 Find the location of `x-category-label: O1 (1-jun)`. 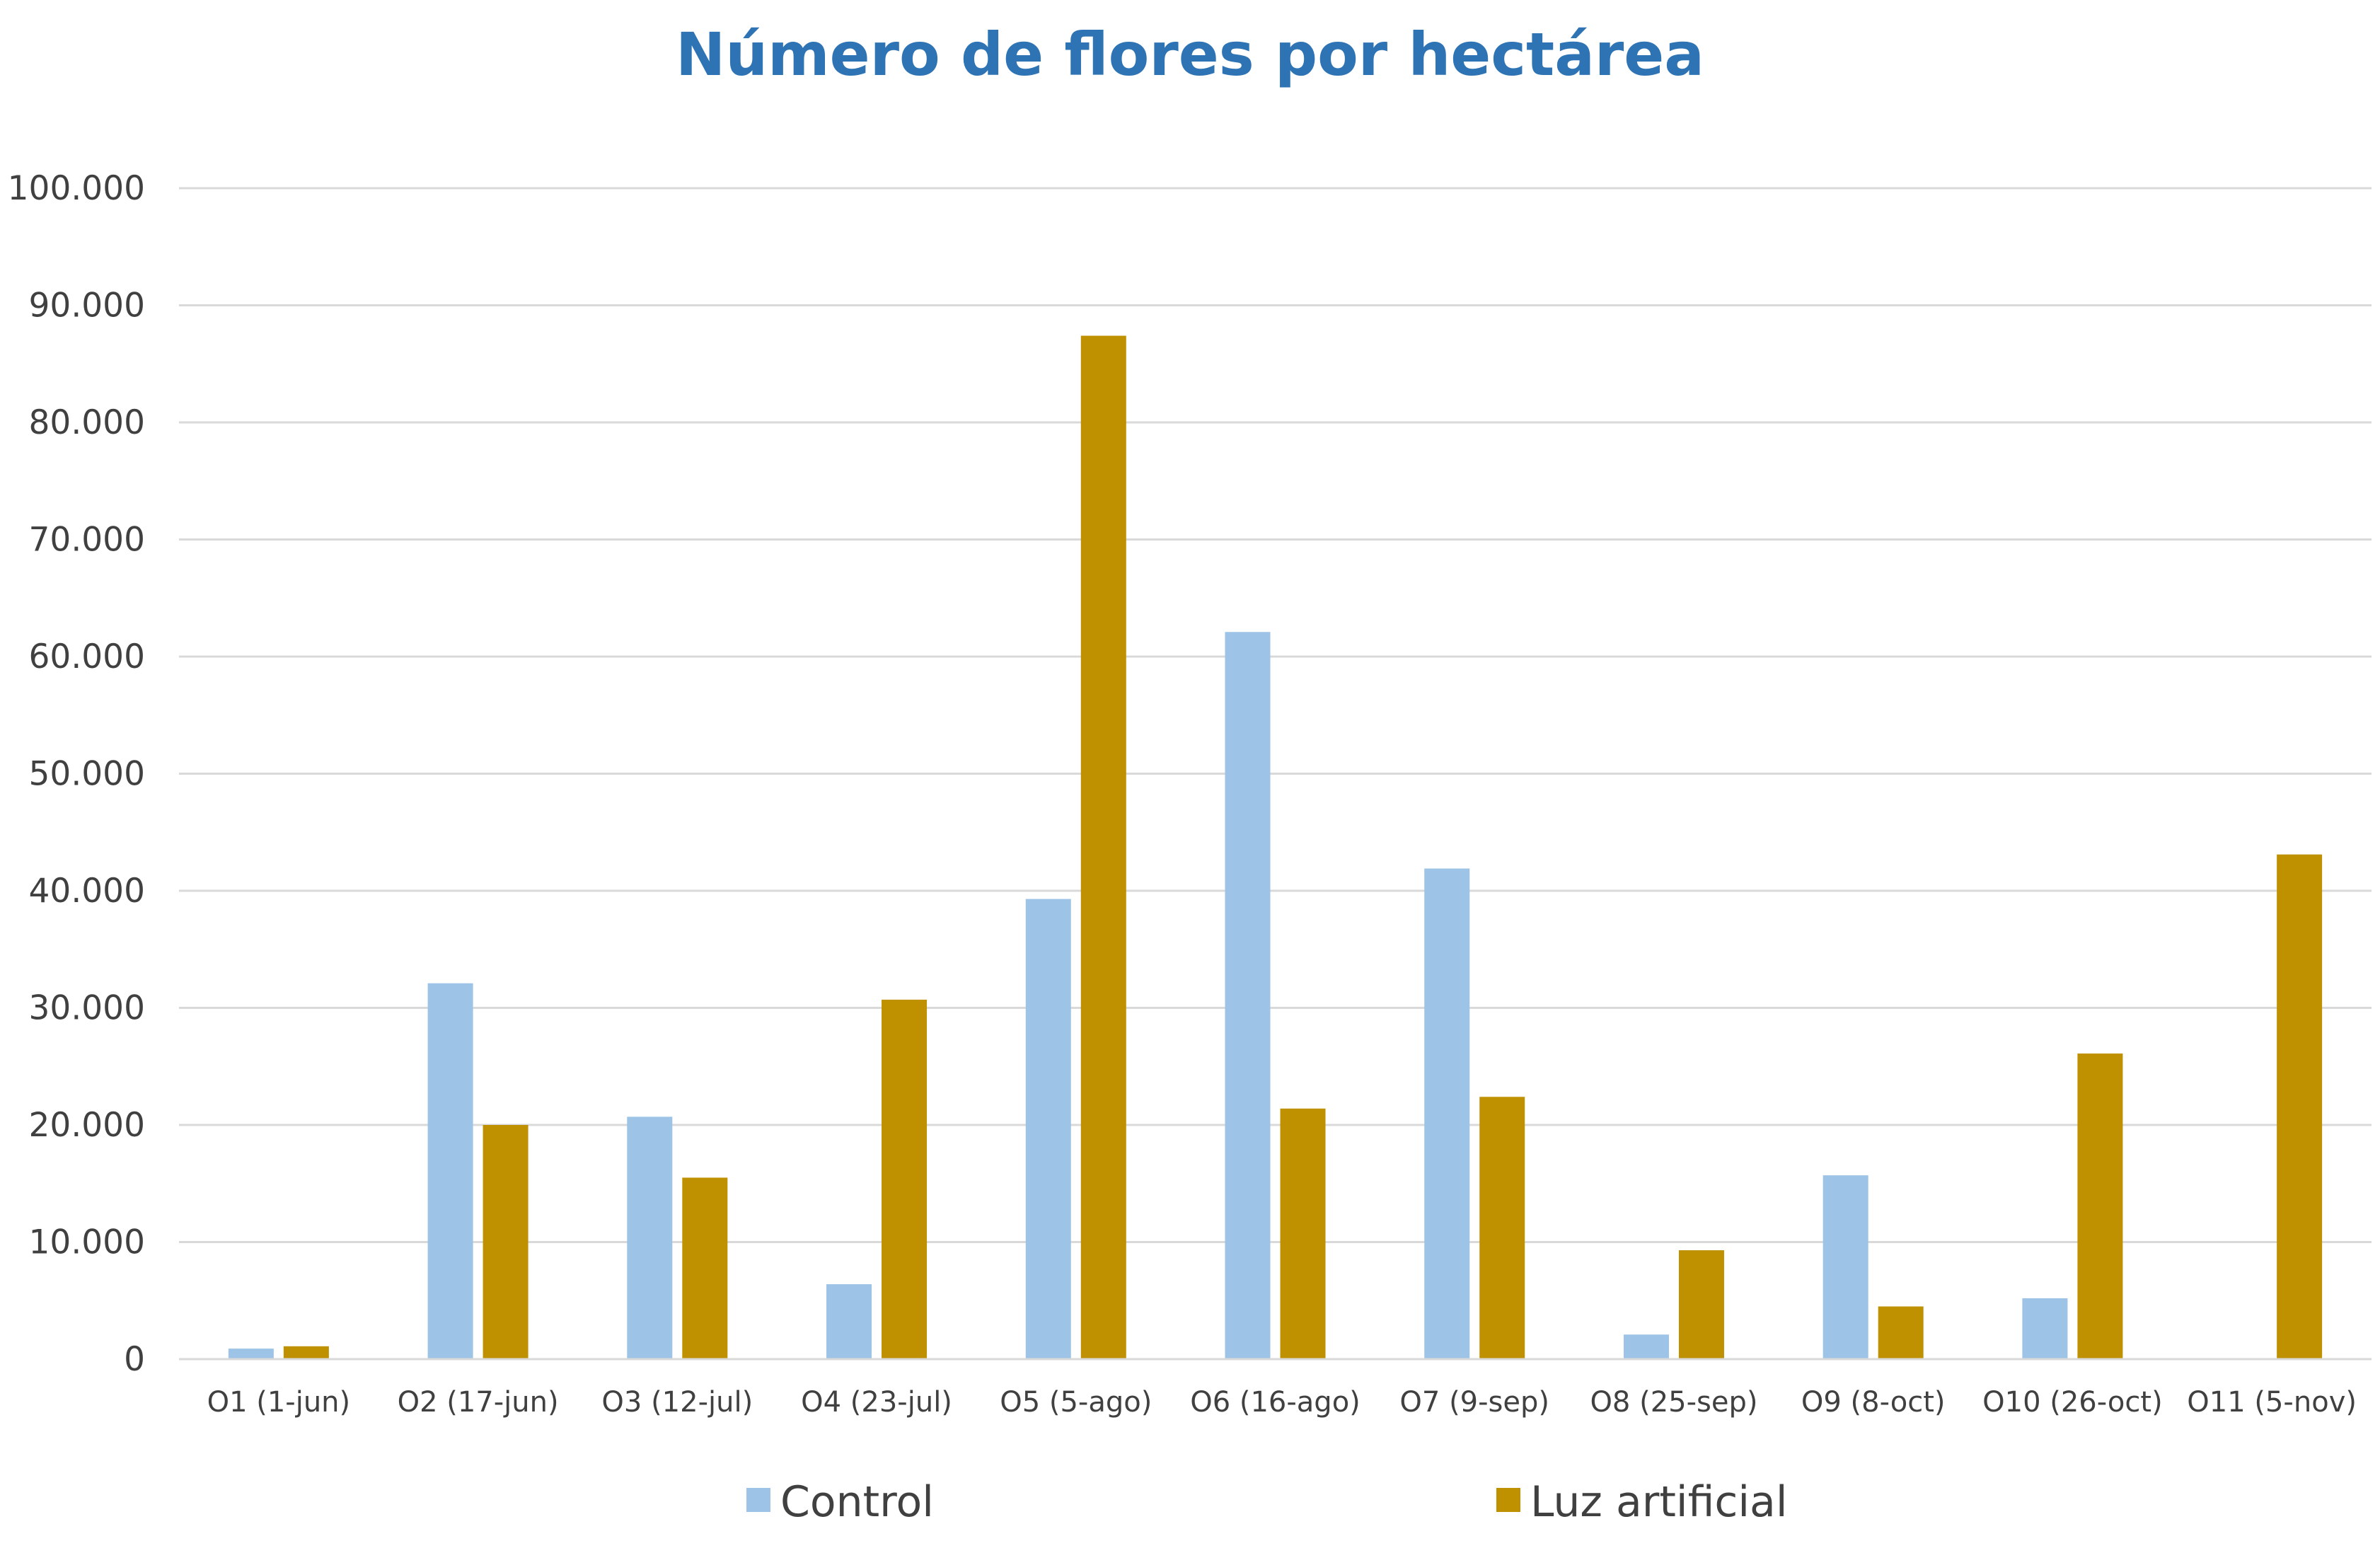

x-category-label: O1 (1-jun) is located at coordinates (279, 1403).